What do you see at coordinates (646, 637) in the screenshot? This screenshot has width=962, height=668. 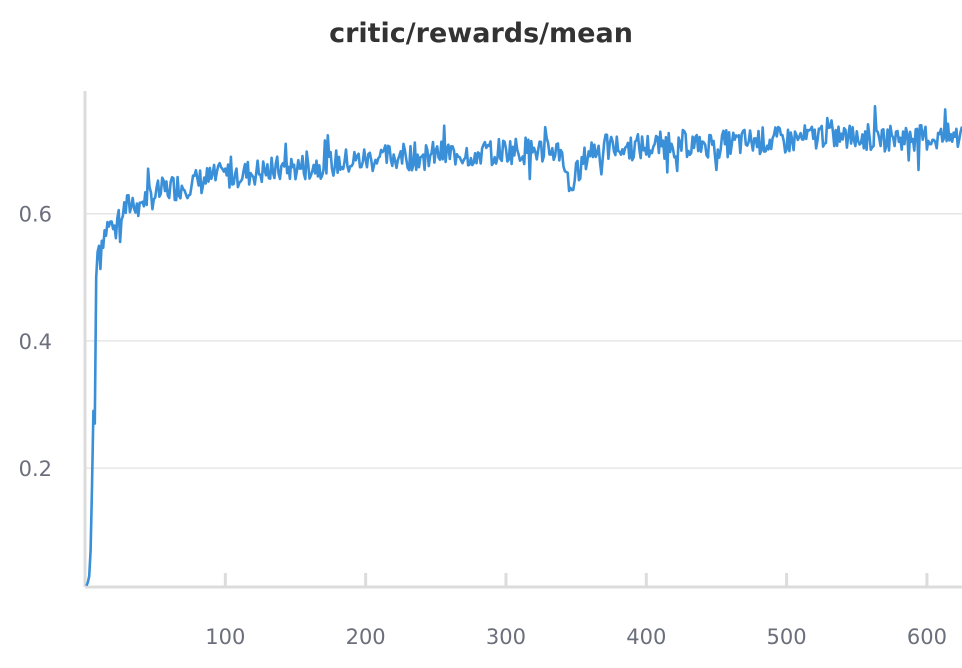 I see `x-tick-label: 400` at bounding box center [646, 637].